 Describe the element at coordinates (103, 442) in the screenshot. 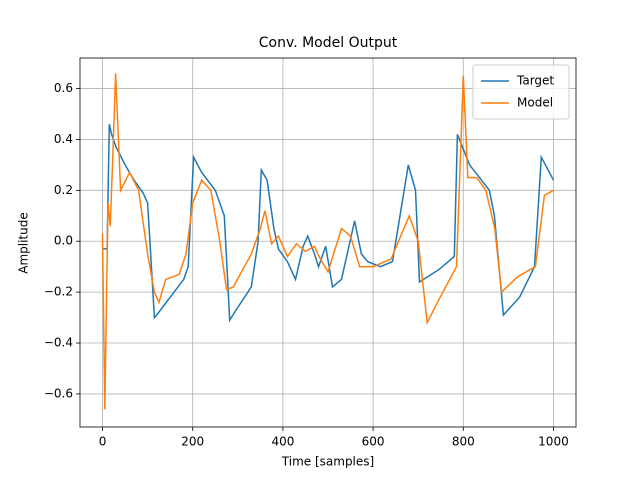

I see `x-tick-label: 0` at that location.